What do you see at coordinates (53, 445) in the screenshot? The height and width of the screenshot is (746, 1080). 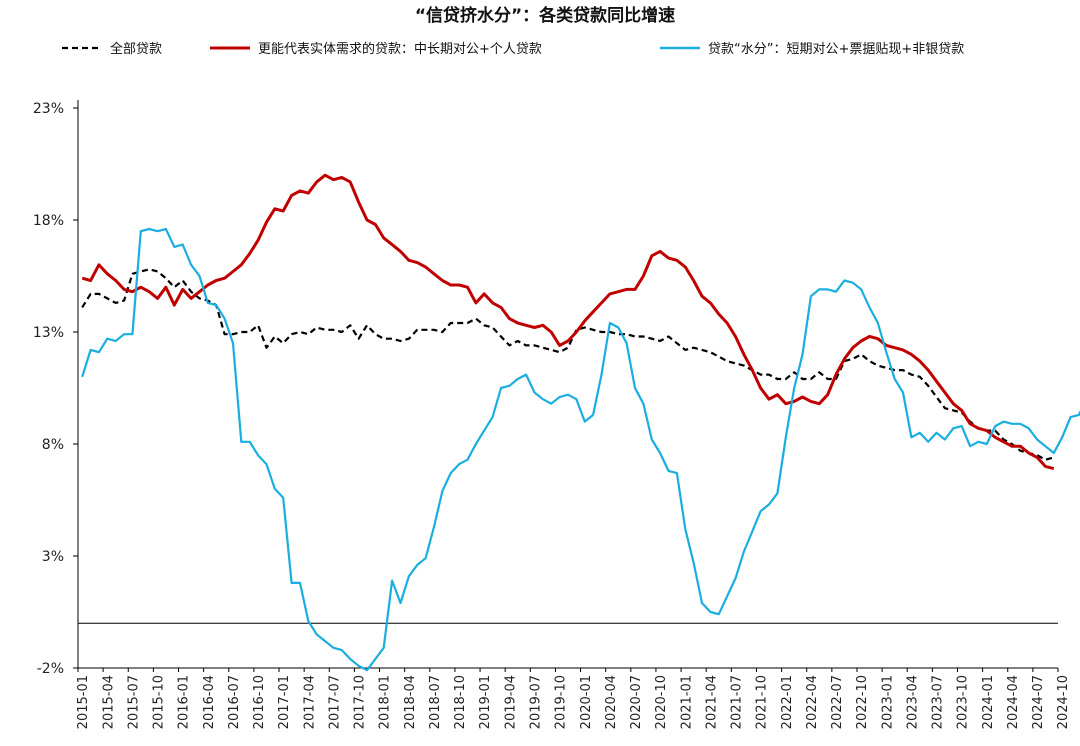 I see `y-tick-label: 8%` at bounding box center [53, 445].